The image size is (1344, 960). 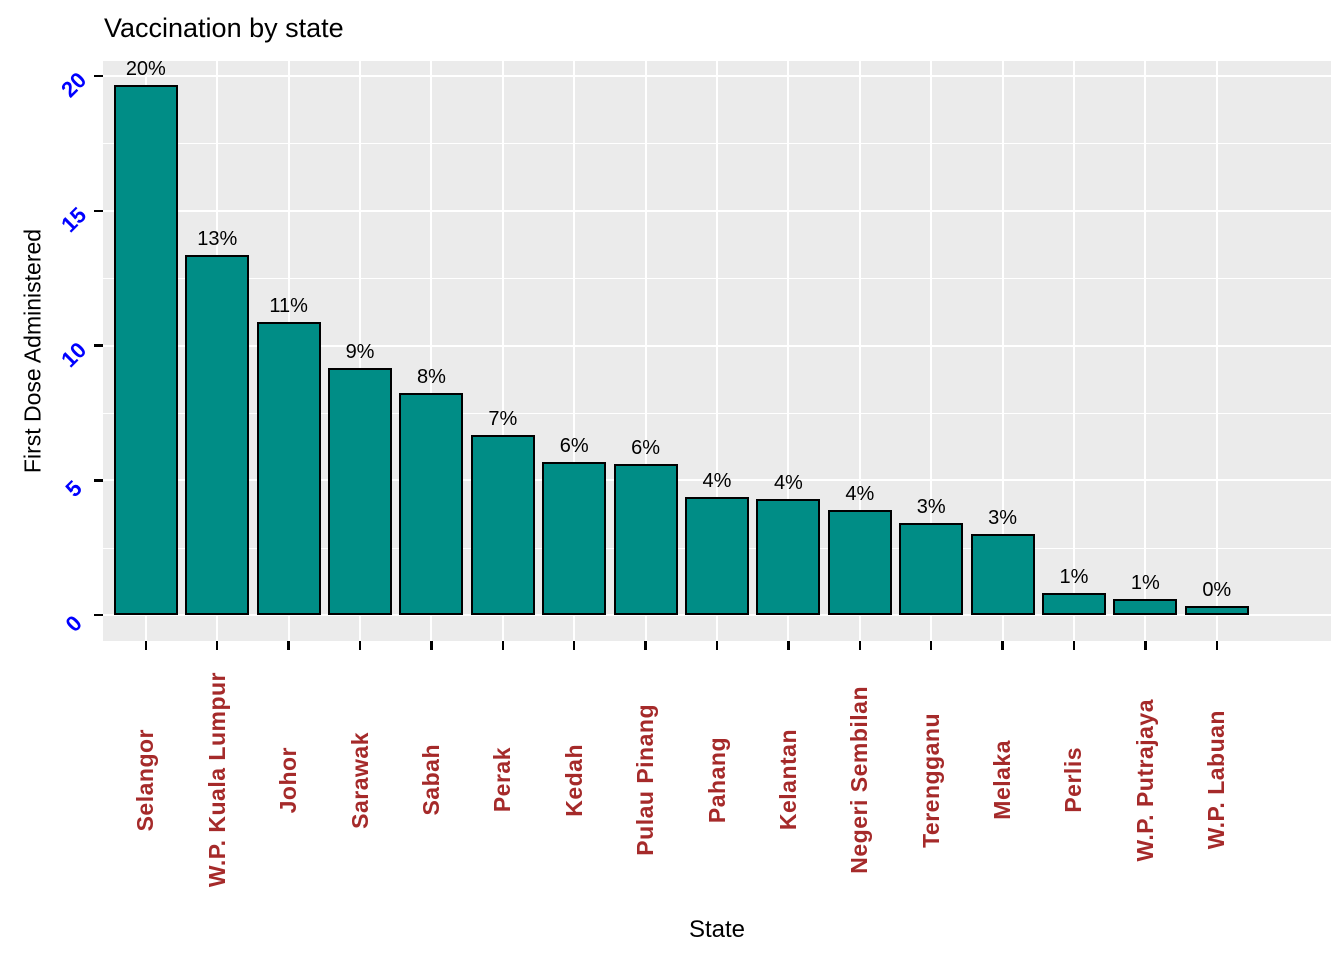 I want to click on x-tick-label: Johor, so click(x=289, y=780).